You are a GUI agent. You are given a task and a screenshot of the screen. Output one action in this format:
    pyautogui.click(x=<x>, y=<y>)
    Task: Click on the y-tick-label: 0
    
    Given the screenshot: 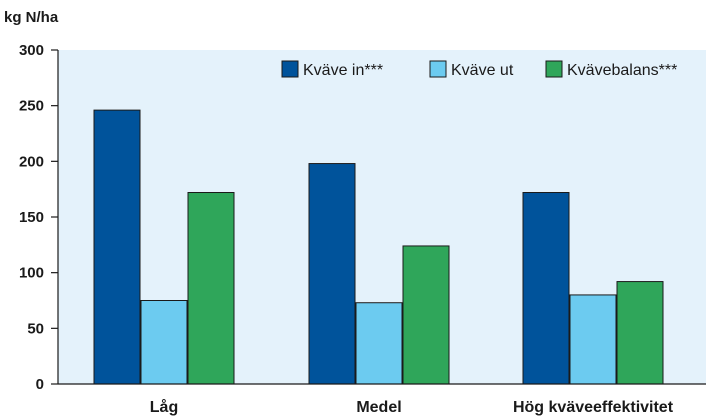 What is the action you would take?
    pyautogui.click(x=40, y=384)
    